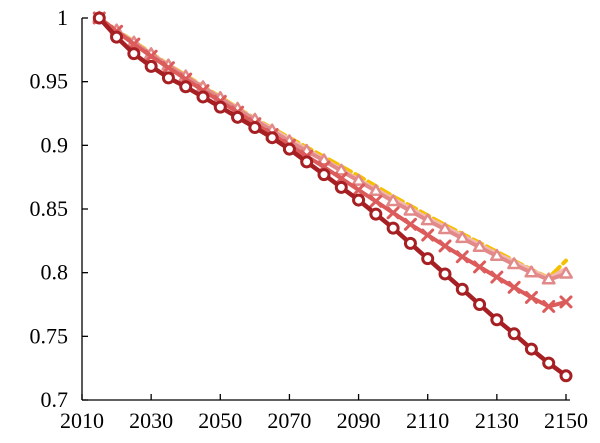  I want to click on x-tick-label: 2070, so click(289, 420).